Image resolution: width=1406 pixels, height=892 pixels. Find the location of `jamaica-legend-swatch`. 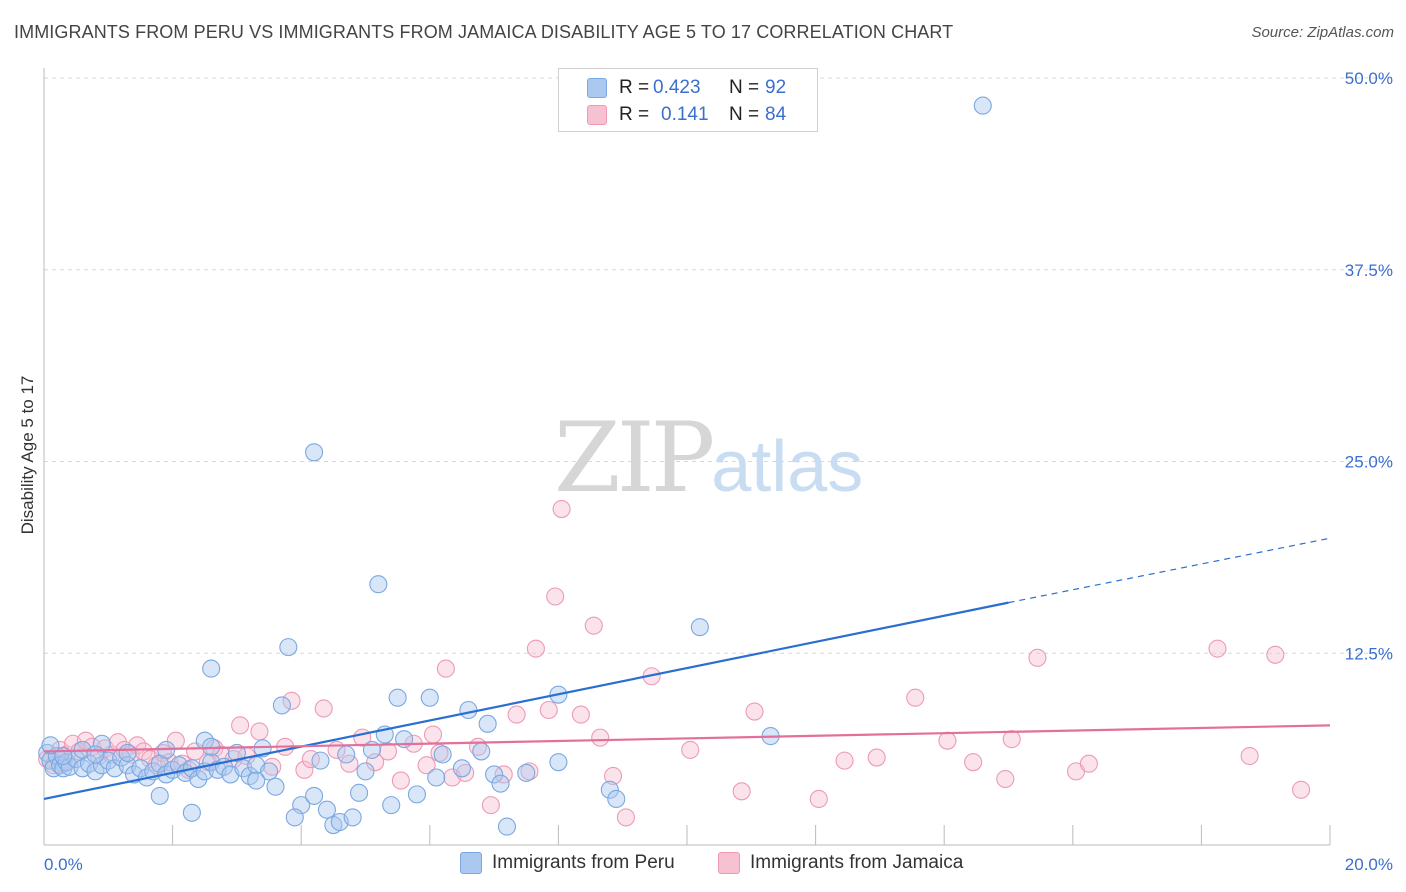

jamaica-legend-swatch is located at coordinates (729, 863).